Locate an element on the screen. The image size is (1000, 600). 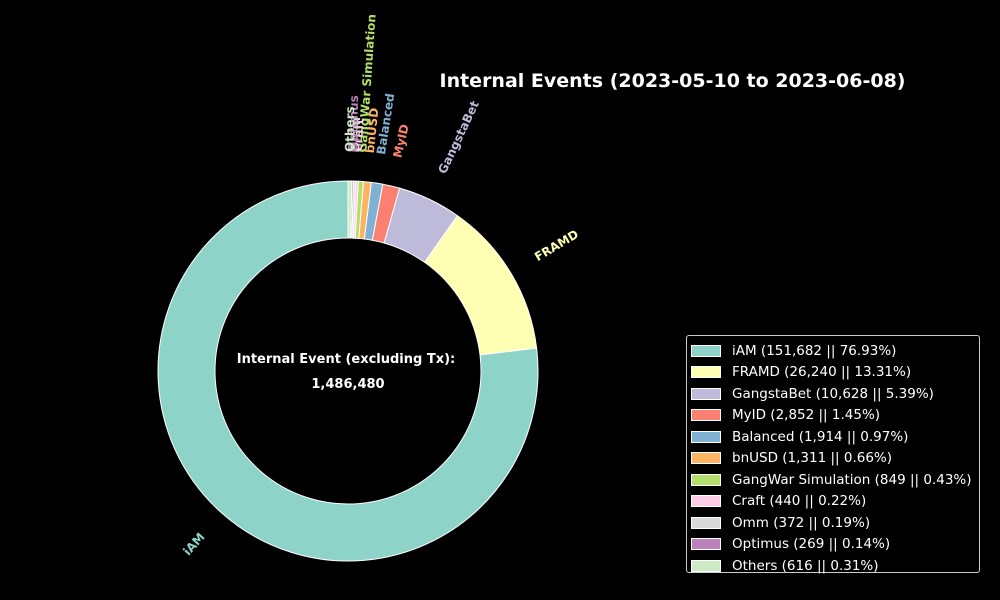
legend-label: FRAMD (26,240 || 13.31%) is located at coordinates (822, 372).